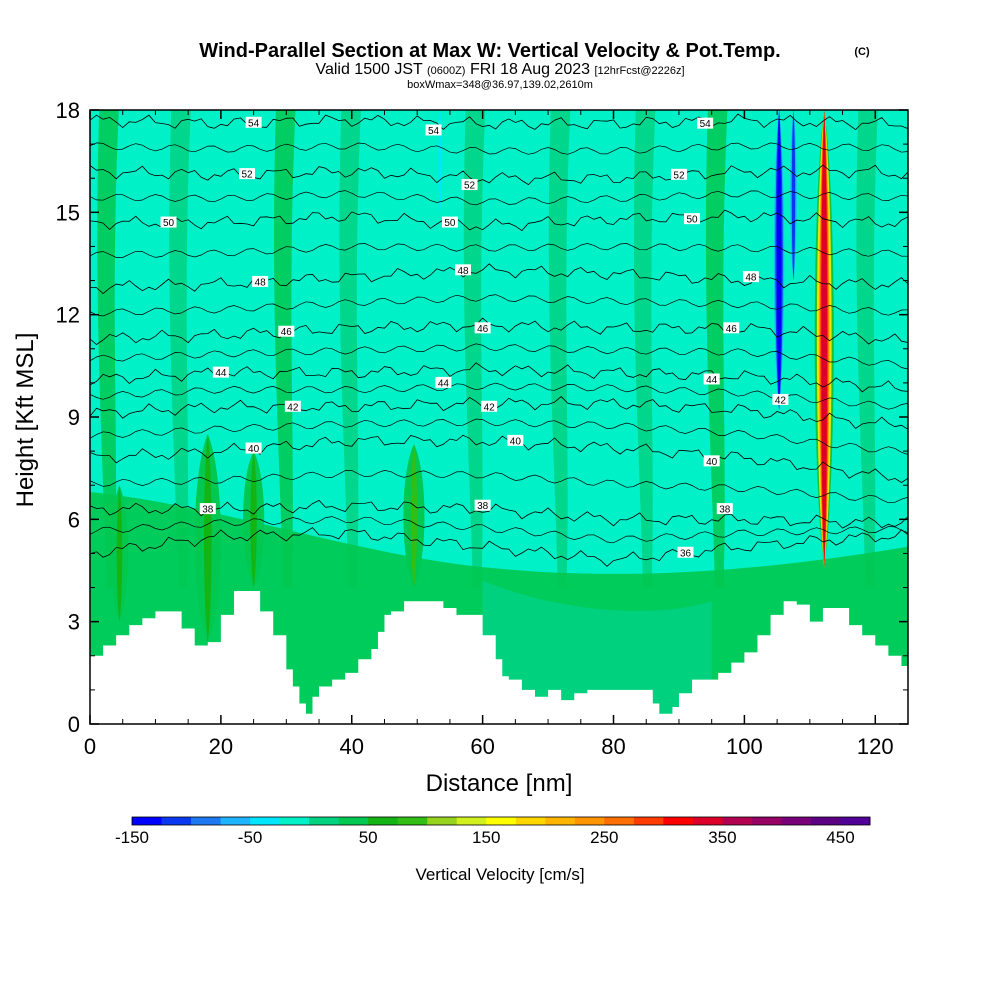  I want to click on colorbar-frame, so click(501, 821).